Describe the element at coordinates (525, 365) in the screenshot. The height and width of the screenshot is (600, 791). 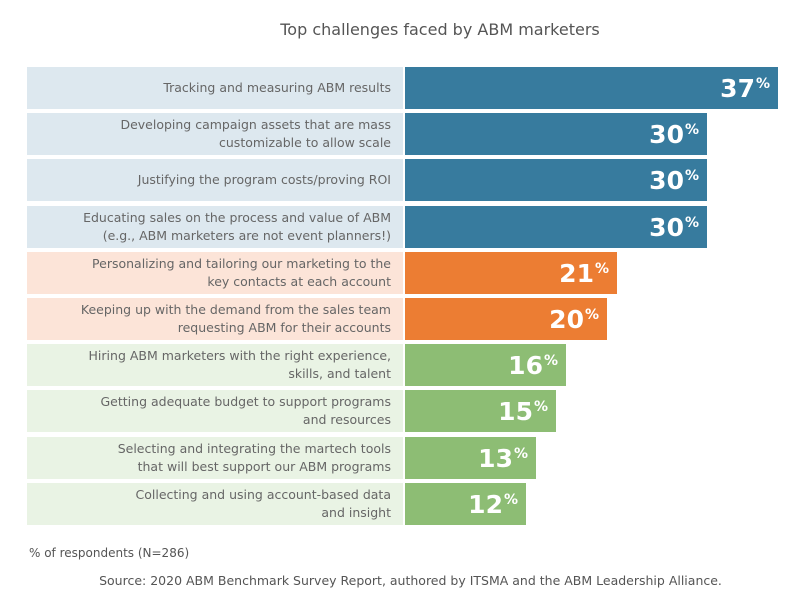
I see `data-label: 16` at that location.